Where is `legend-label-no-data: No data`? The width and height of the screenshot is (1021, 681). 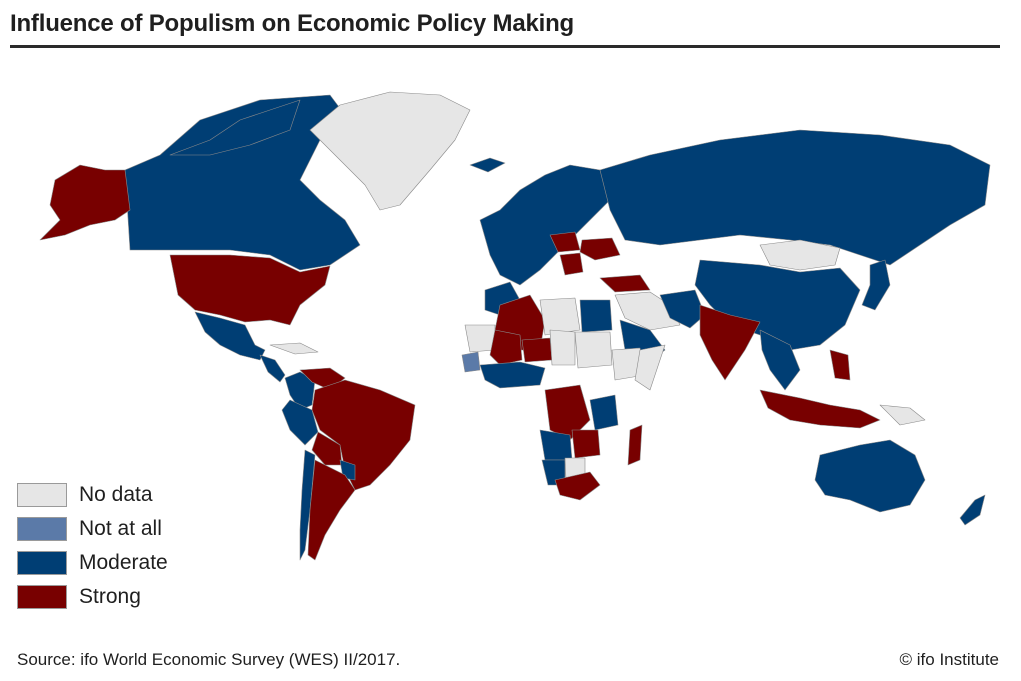 legend-label-no-data: No data is located at coordinates (116, 494).